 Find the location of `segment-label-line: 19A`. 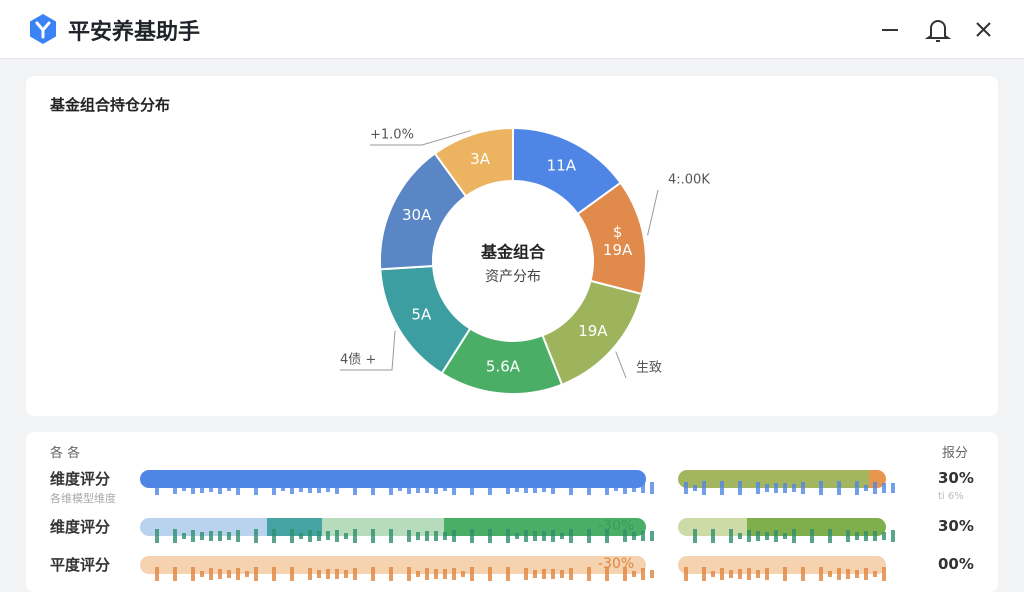

segment-label-line: 19A is located at coordinates (618, 250).